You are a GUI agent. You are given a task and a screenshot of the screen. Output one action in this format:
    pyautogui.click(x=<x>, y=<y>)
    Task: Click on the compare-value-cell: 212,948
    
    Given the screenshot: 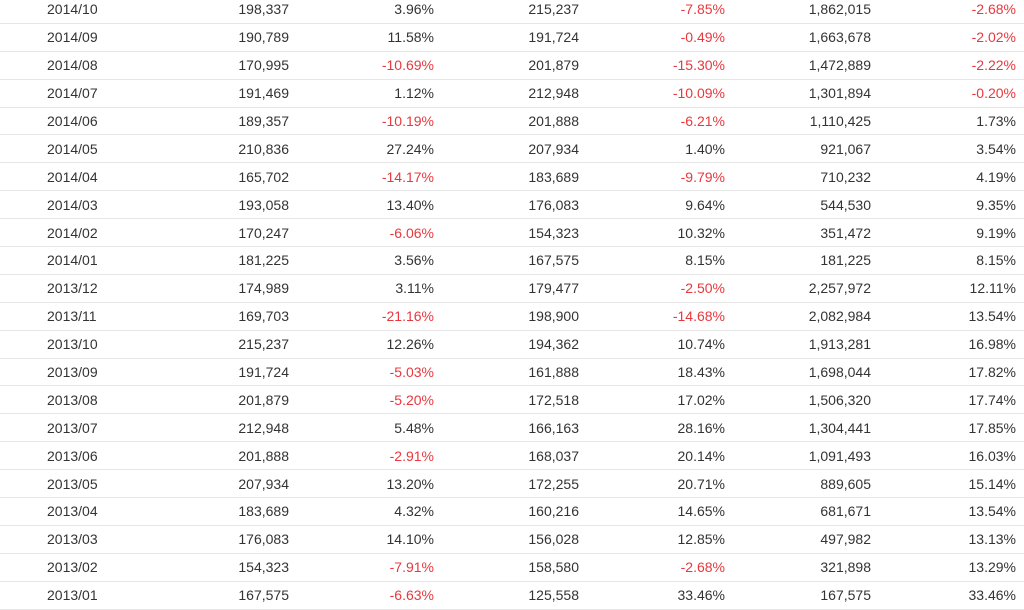 What is the action you would take?
    pyautogui.click(x=553, y=93)
    